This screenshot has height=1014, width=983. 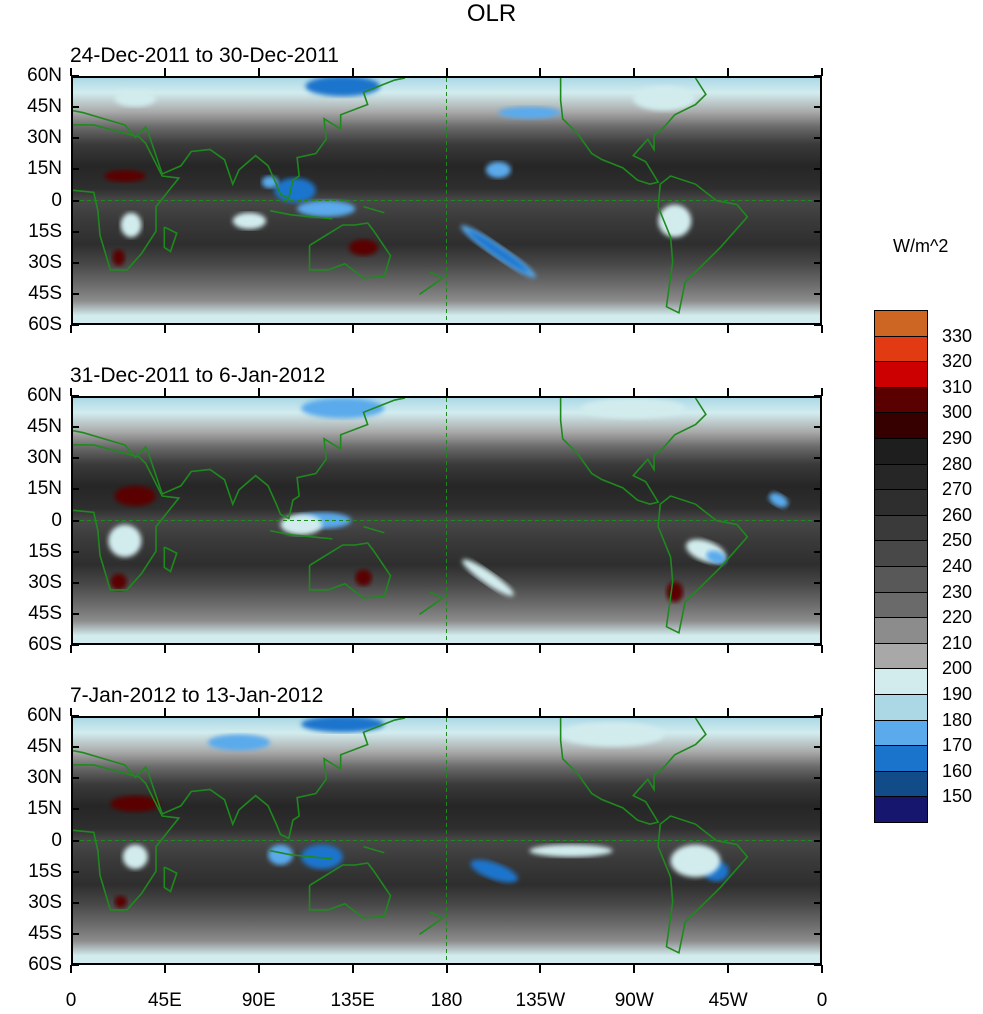 What do you see at coordinates (957, 361) in the screenshot?
I see `colorbar-level-label: 320` at bounding box center [957, 361].